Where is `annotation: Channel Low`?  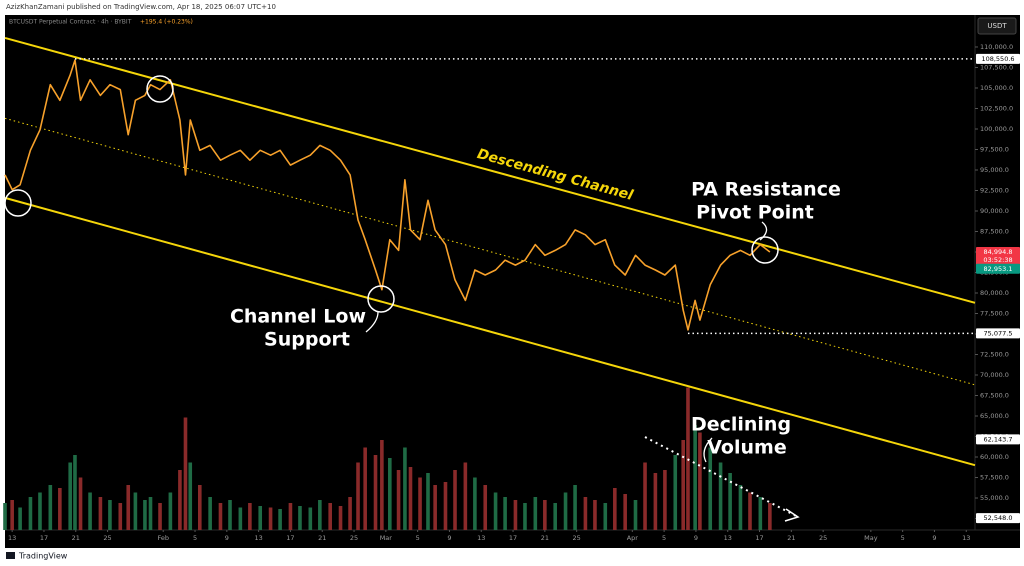 annotation: Channel Low is located at coordinates (298, 317).